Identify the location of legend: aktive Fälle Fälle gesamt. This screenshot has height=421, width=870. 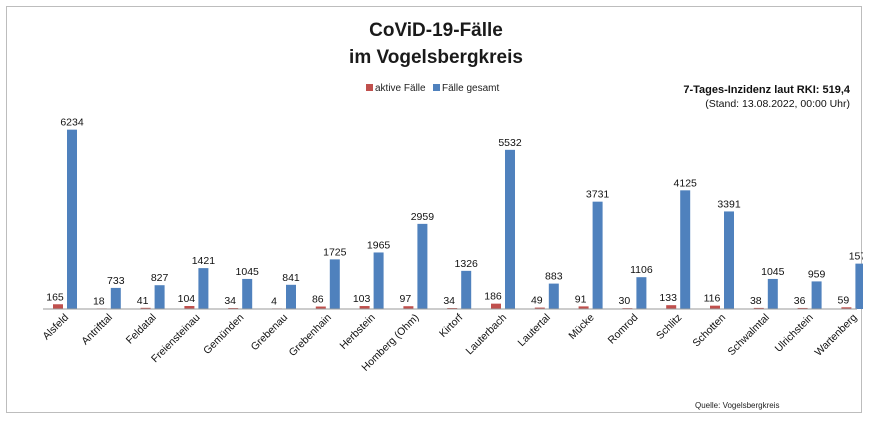
(432, 88).